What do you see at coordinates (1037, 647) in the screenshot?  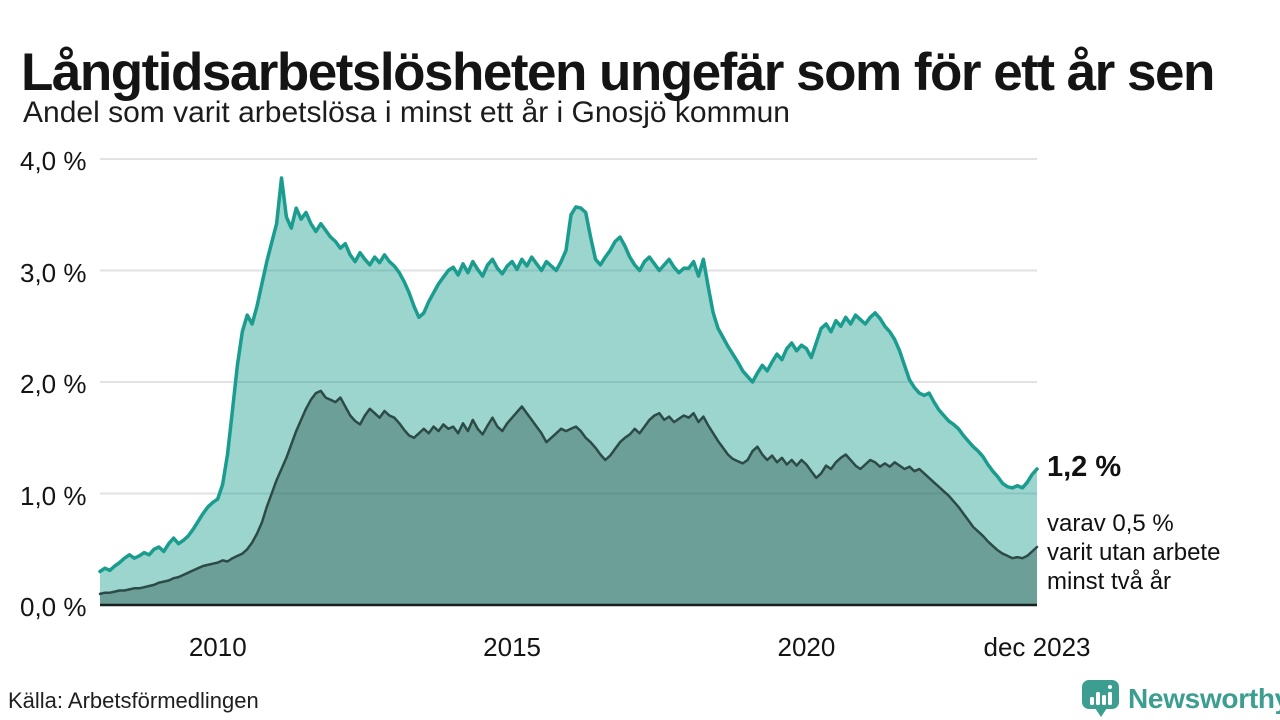 I see `x-tick-label: dec 2023` at bounding box center [1037, 647].